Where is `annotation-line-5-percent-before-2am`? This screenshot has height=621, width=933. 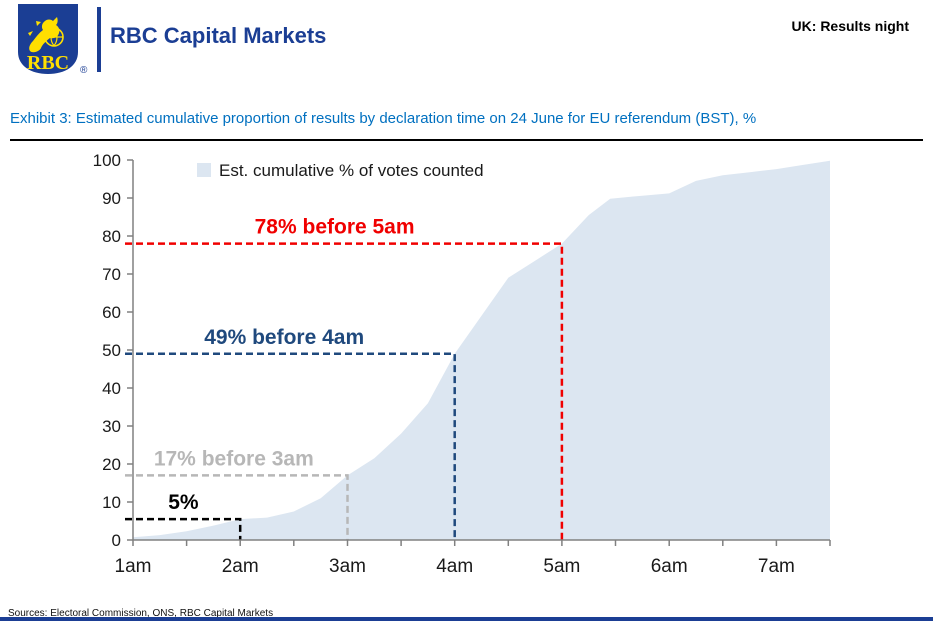
annotation-line-5-percent-before-2am is located at coordinates (183, 528).